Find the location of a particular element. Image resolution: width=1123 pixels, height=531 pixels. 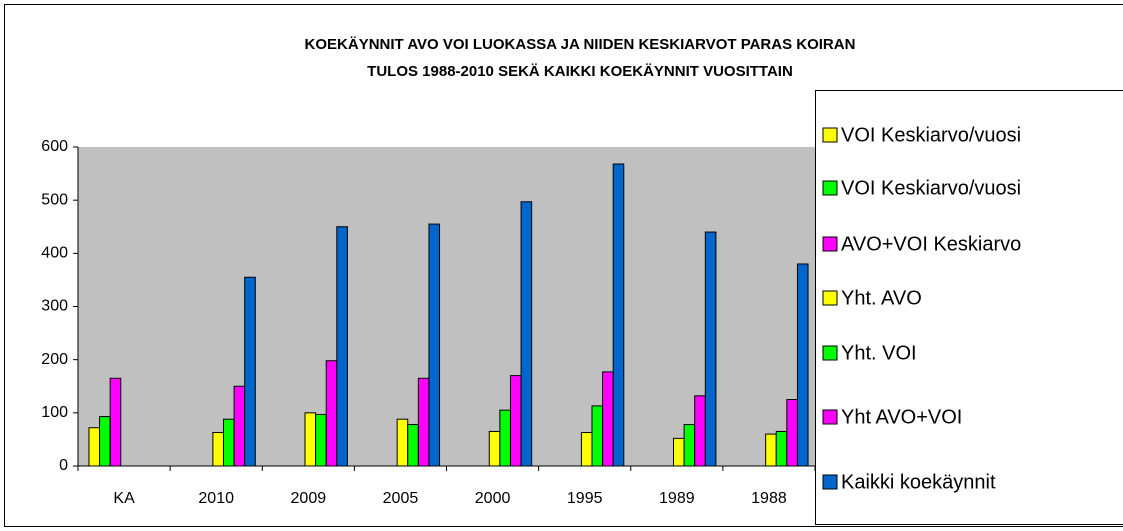

x-tick-label: 1995 is located at coordinates (585, 498).